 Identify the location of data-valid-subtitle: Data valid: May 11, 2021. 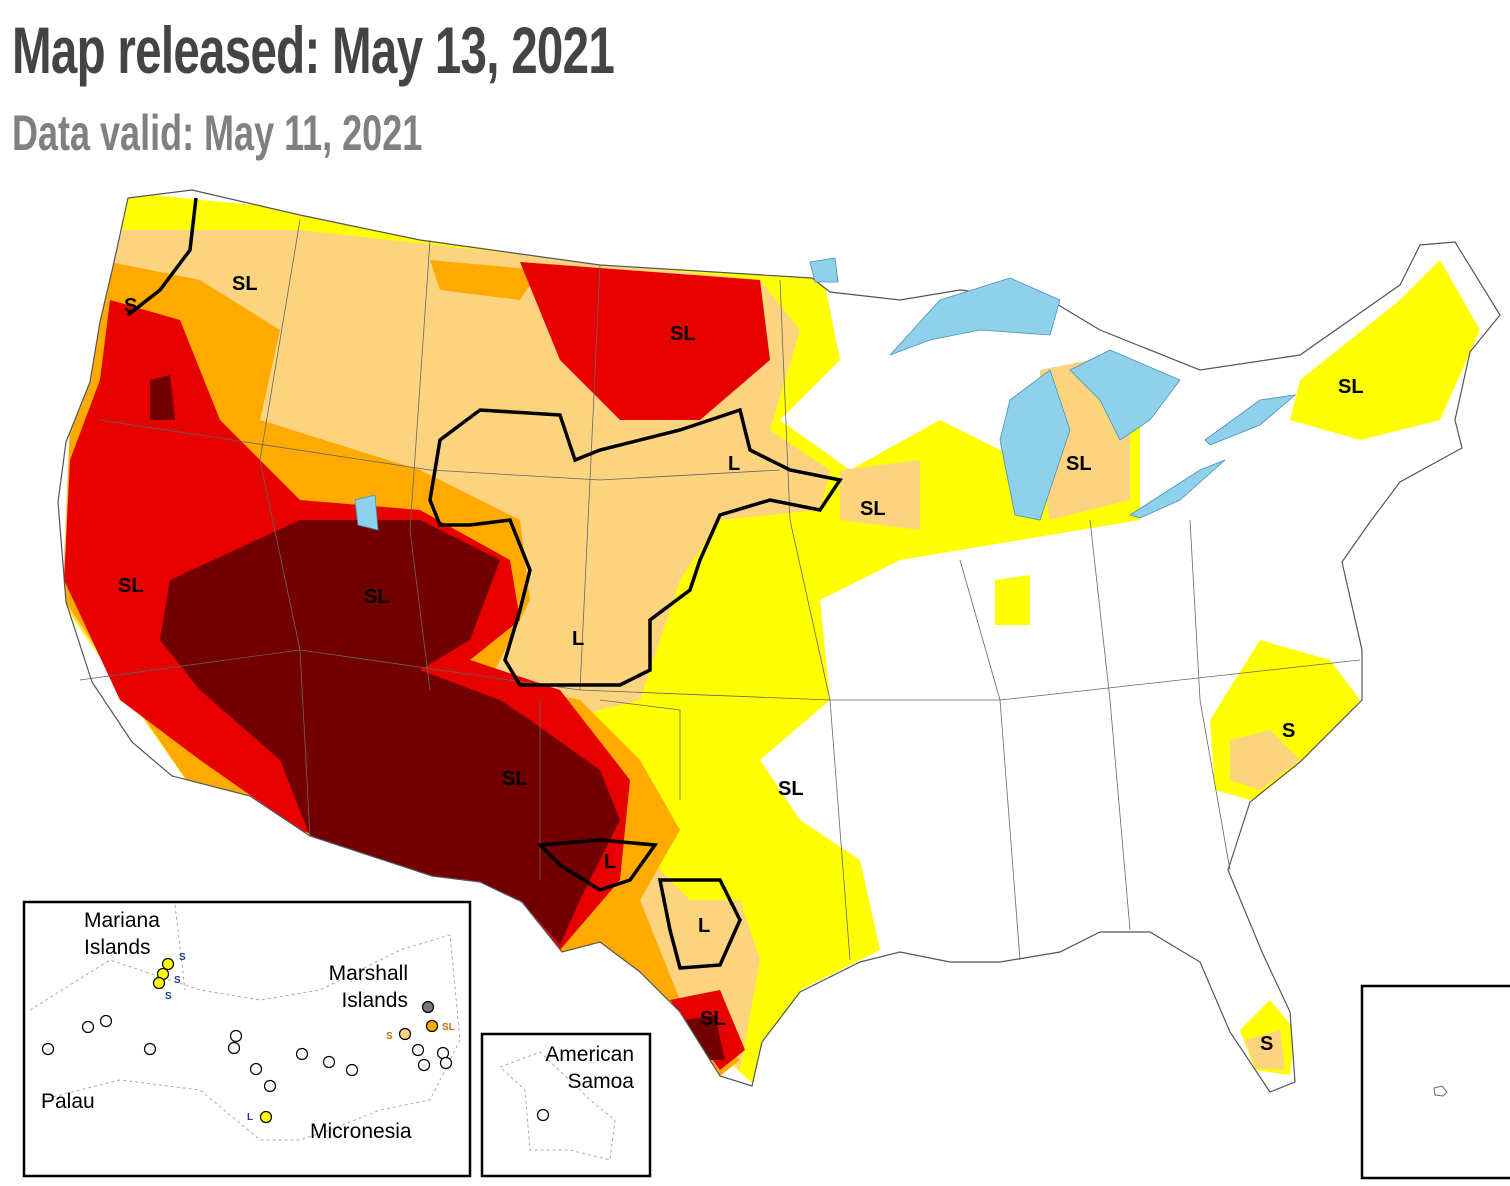
(217, 133).